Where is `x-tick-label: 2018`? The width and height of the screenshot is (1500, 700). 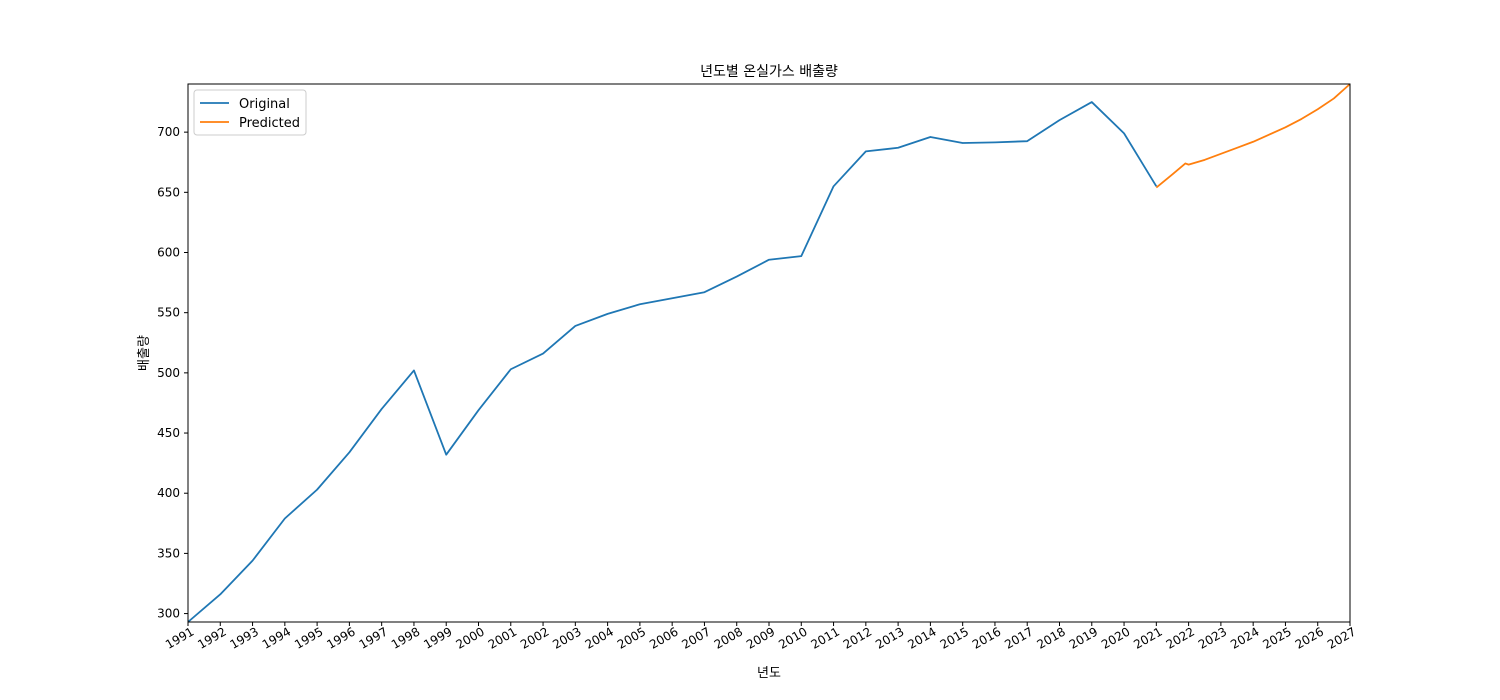 x-tick-label: 2018 is located at coordinates (1050, 637).